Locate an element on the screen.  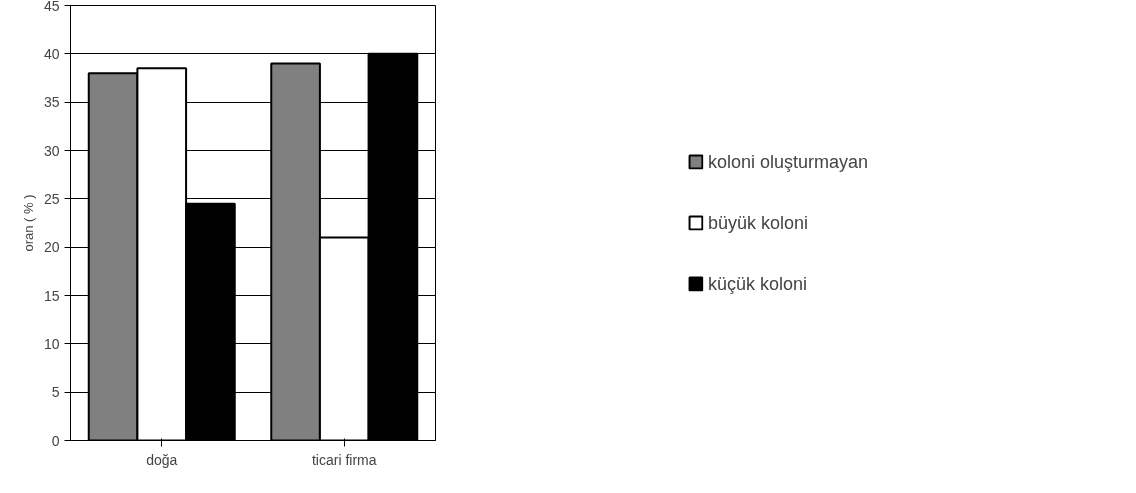
y-tick-label: 40 is located at coordinates (51, 53).